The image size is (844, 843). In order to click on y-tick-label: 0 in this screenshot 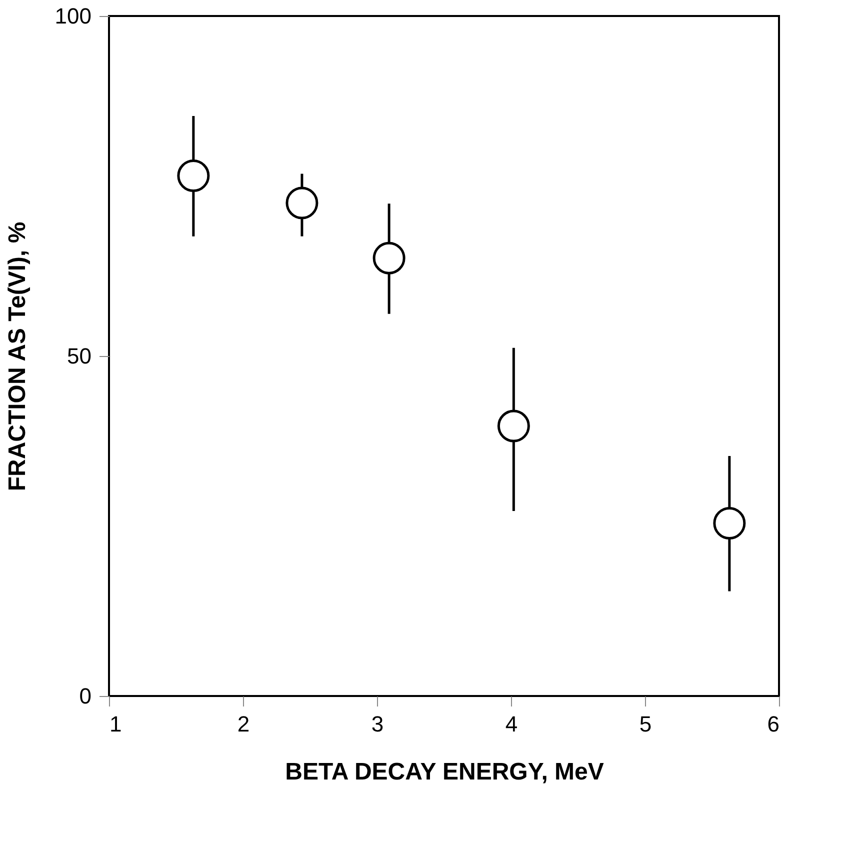, I will do `click(85, 696)`.